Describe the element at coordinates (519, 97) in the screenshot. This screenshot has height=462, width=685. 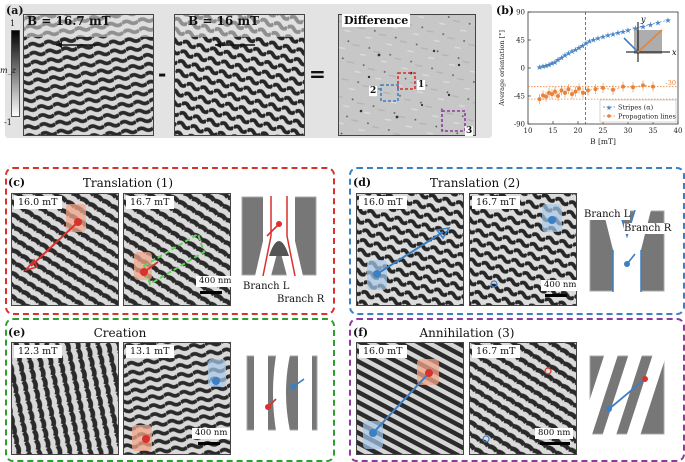
I see `y-tick-label: -45` at that location.